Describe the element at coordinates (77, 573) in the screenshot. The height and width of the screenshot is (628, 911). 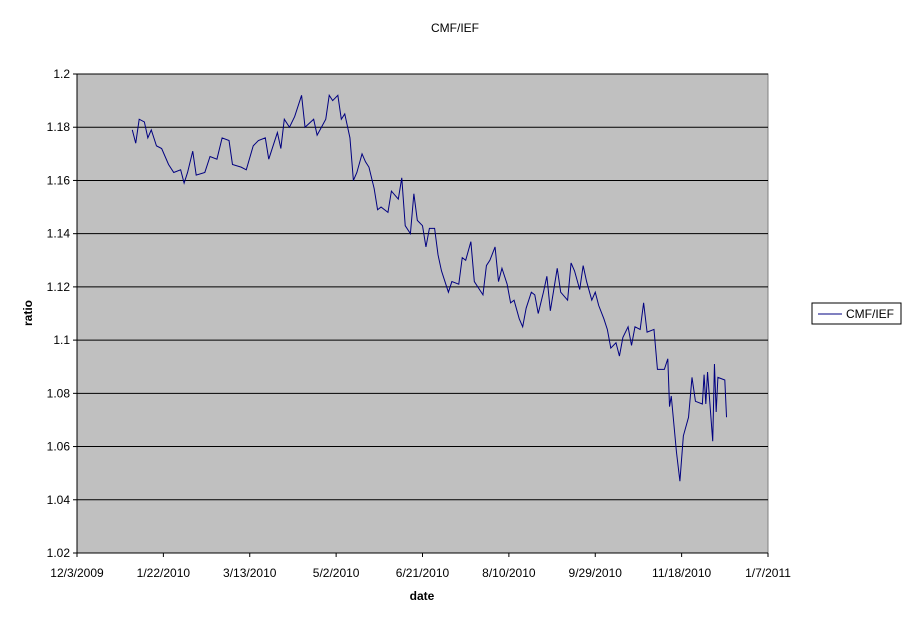
I see `x-tick-label: 12/3/2009` at that location.